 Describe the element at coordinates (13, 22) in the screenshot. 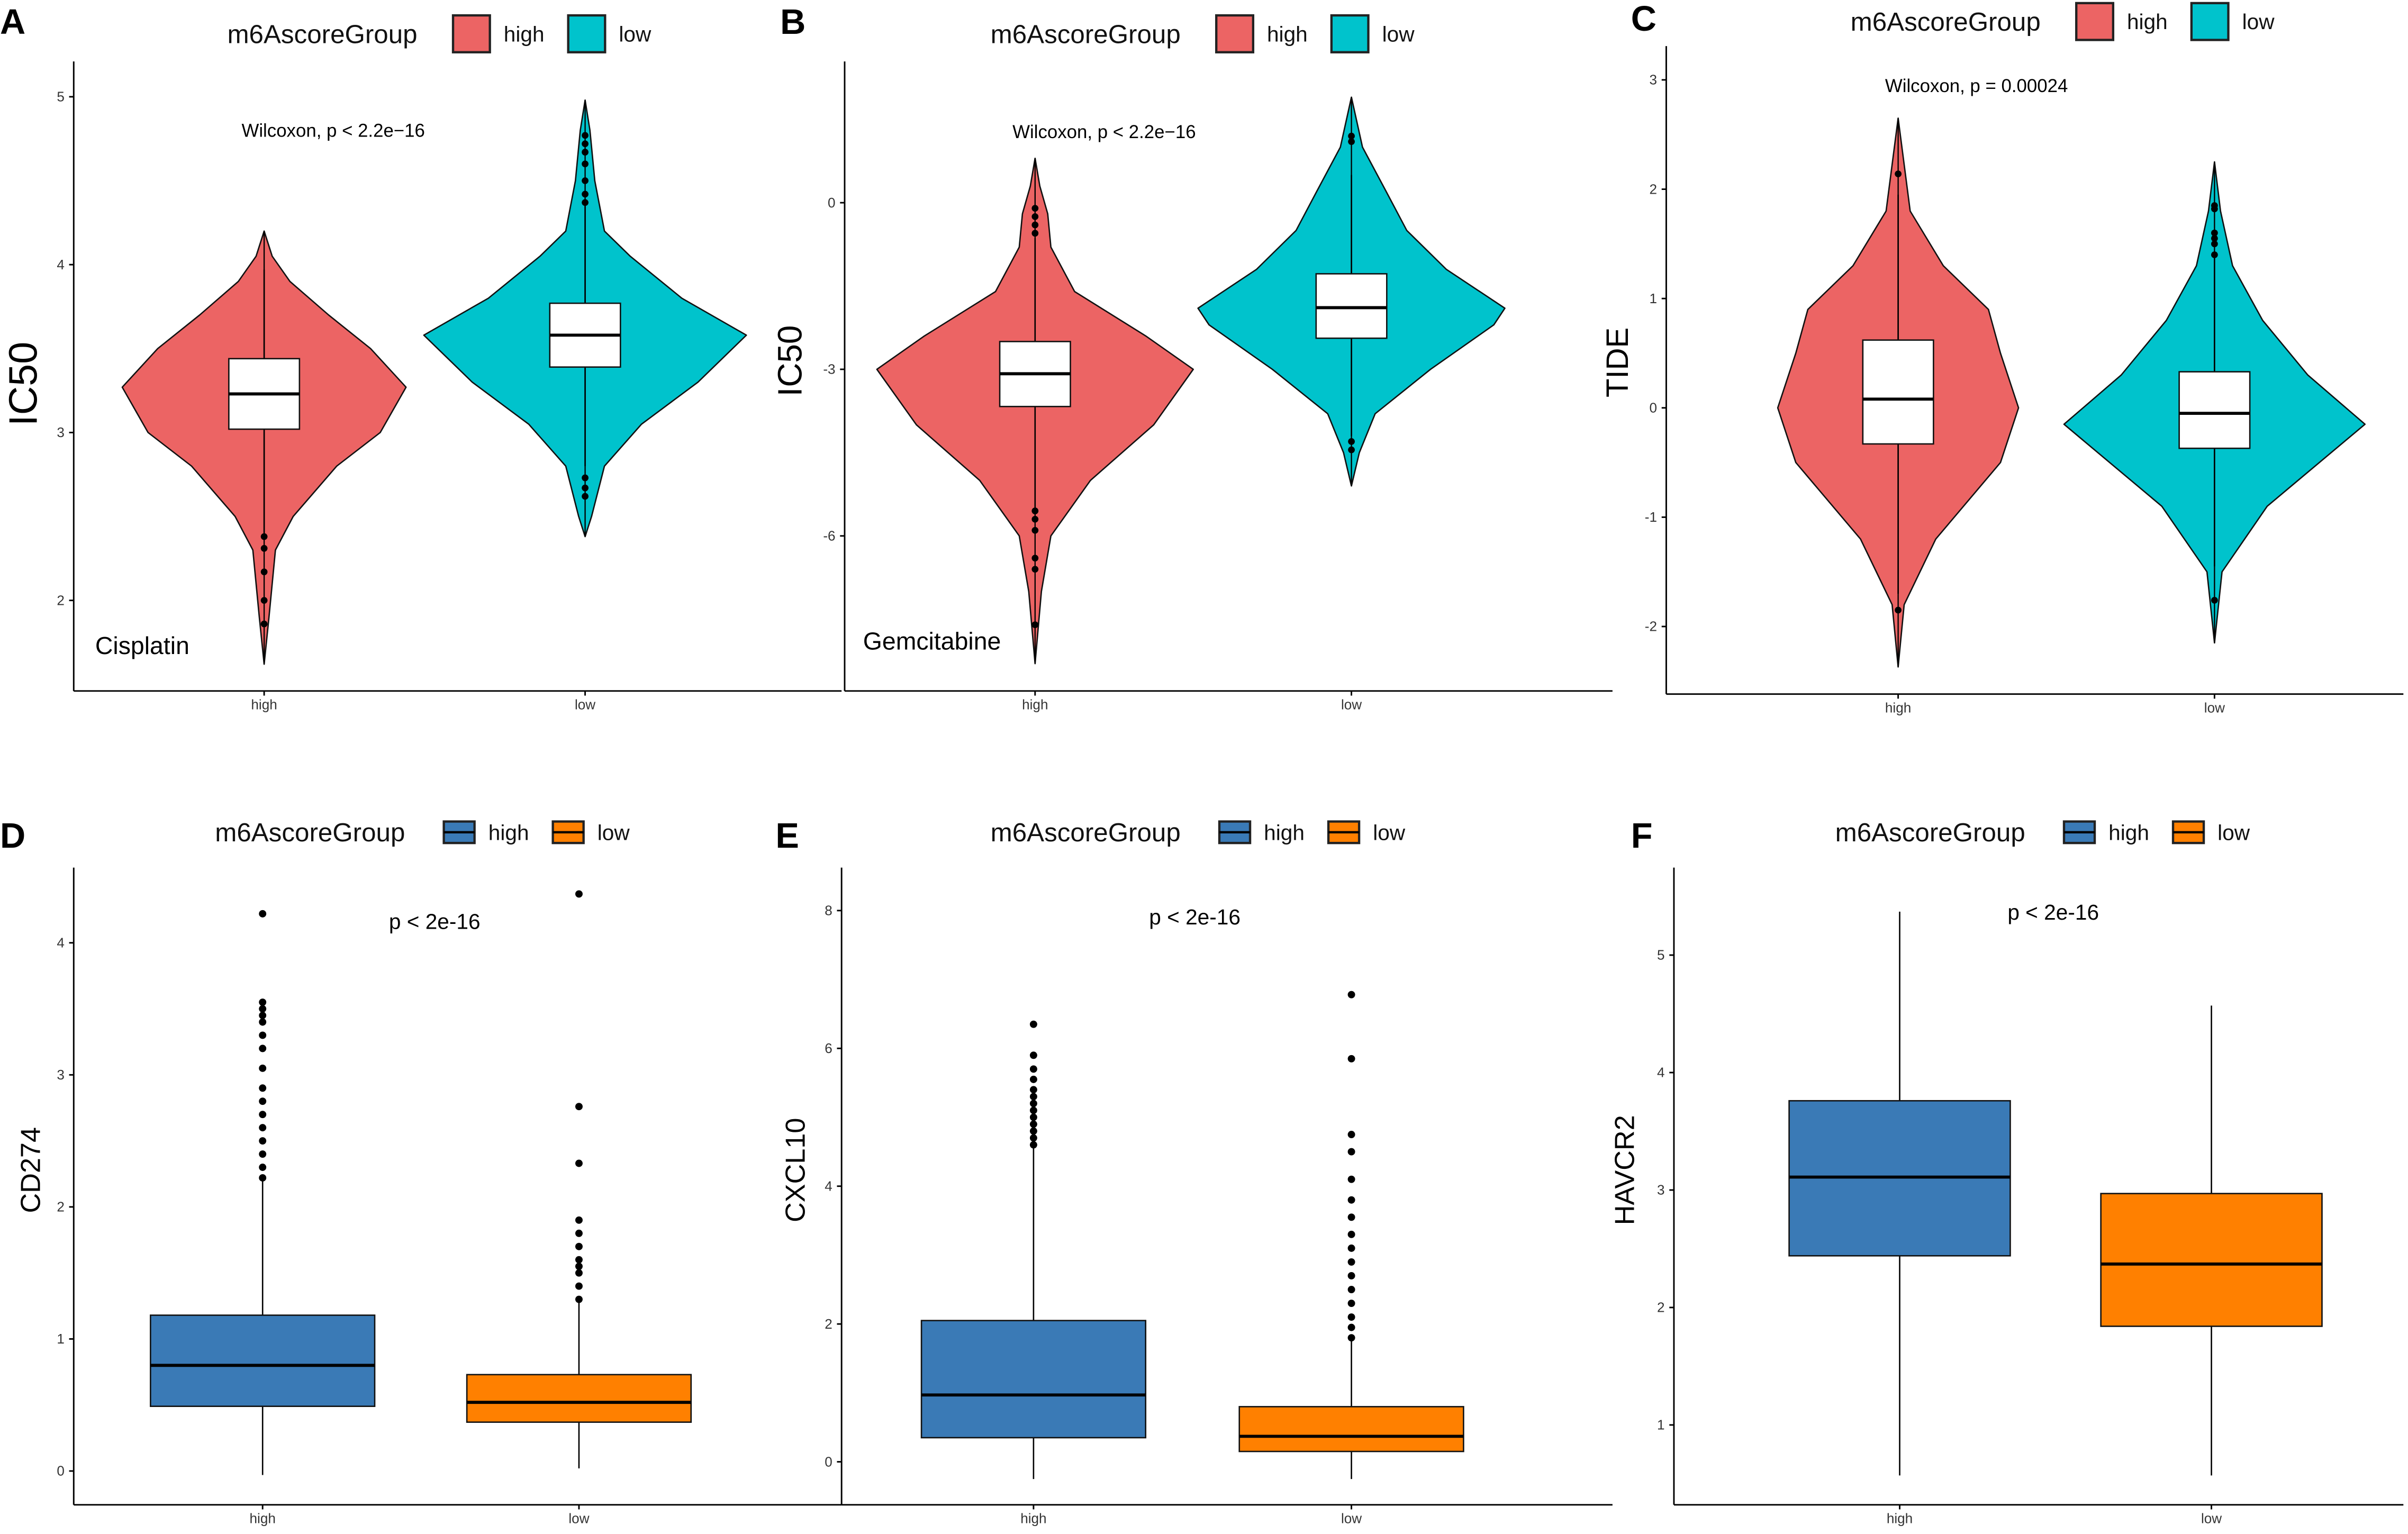

I see `panel-letter: A` at that location.